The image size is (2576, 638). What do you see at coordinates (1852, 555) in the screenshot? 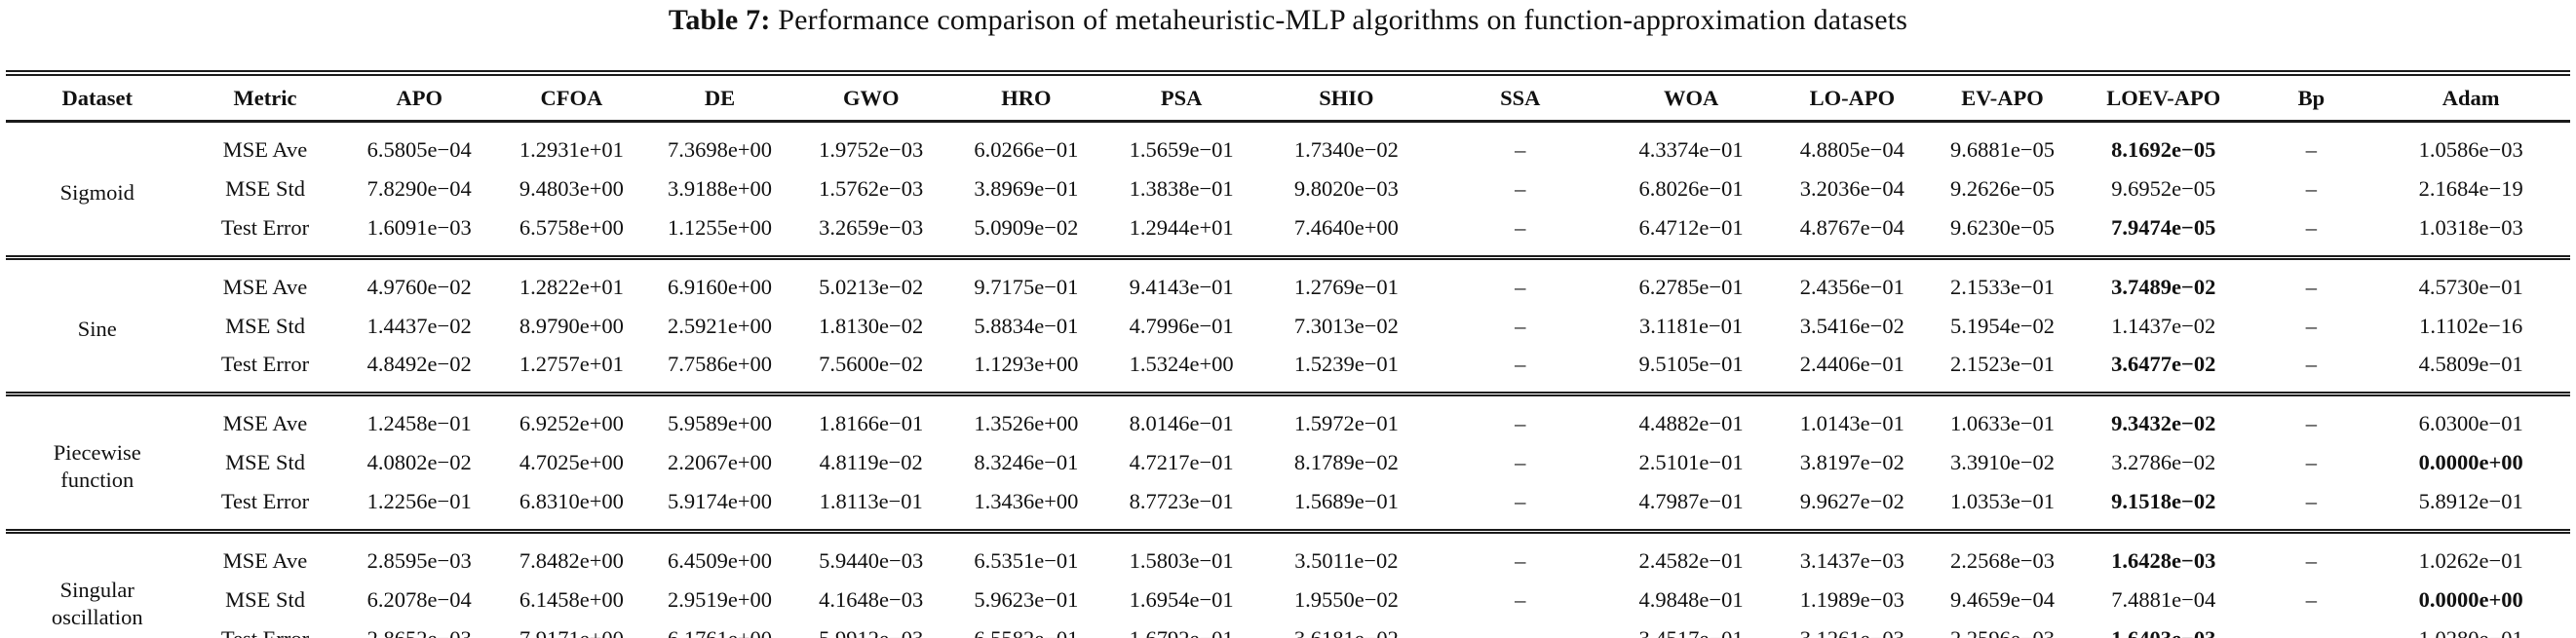
I see `value-cell: 3.1437e−03` at bounding box center [1852, 555].